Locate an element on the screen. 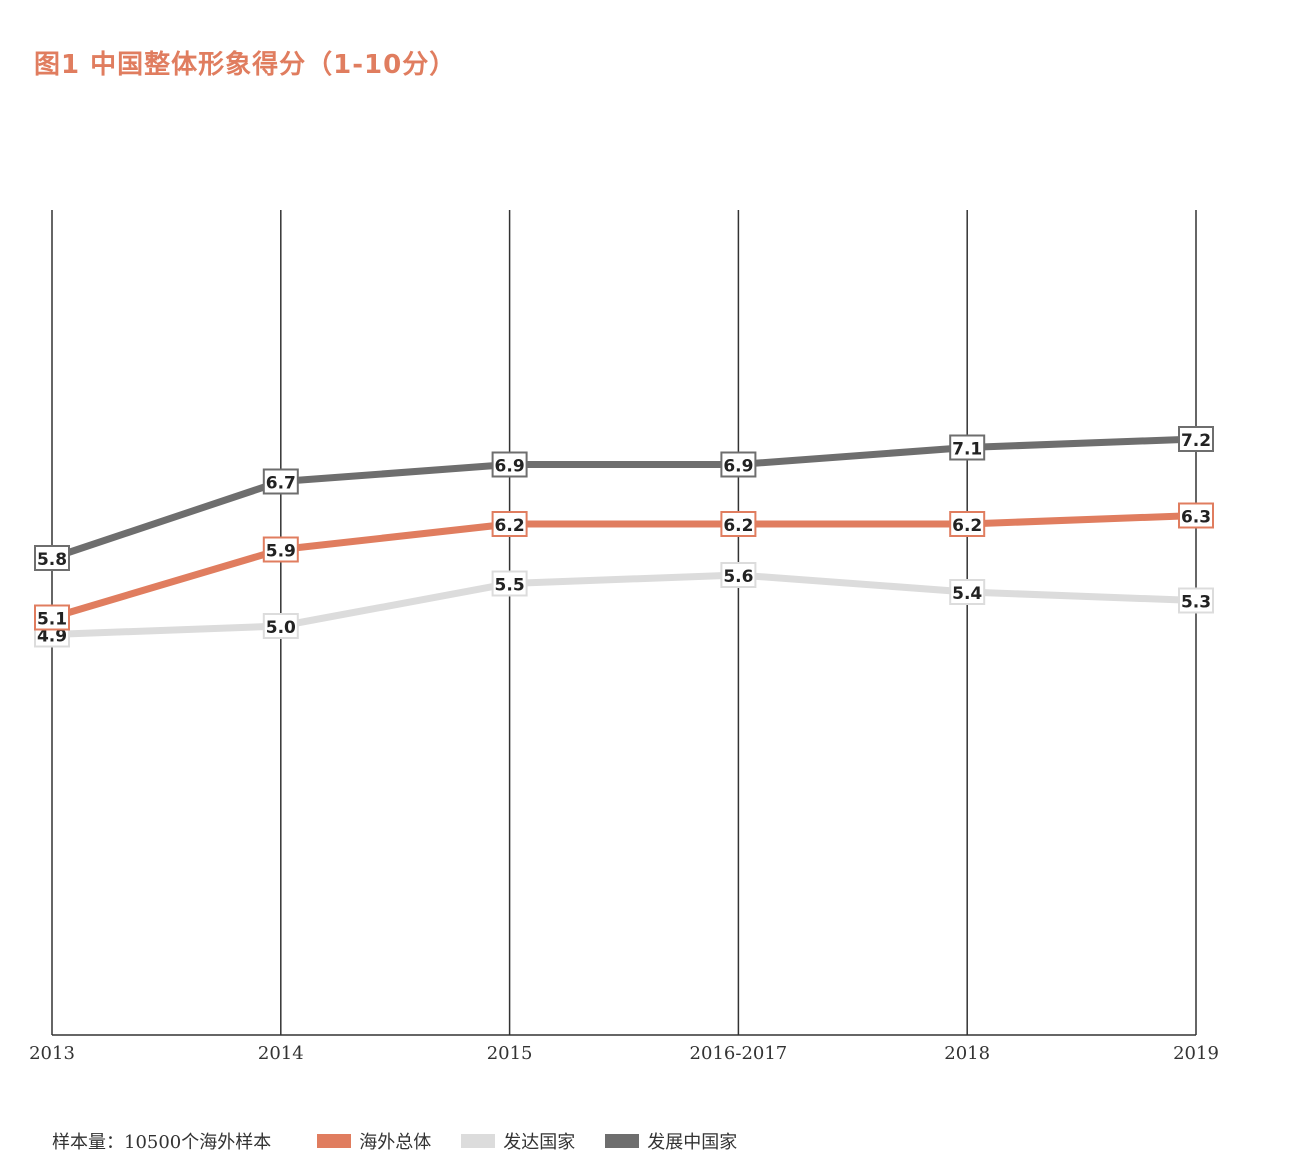 The width and height of the screenshot is (1300, 1174). x-tick-label: 2018 is located at coordinates (967, 1053).